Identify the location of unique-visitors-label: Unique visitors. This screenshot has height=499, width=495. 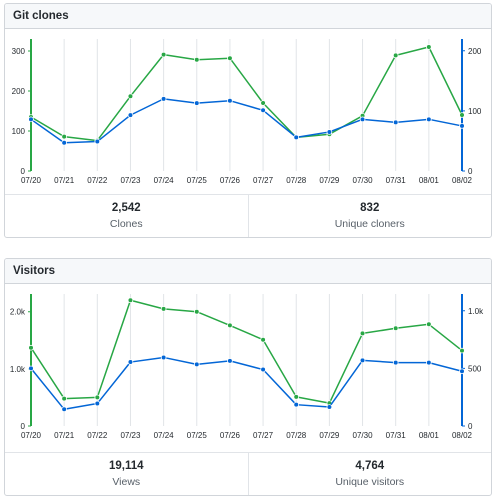
(370, 482).